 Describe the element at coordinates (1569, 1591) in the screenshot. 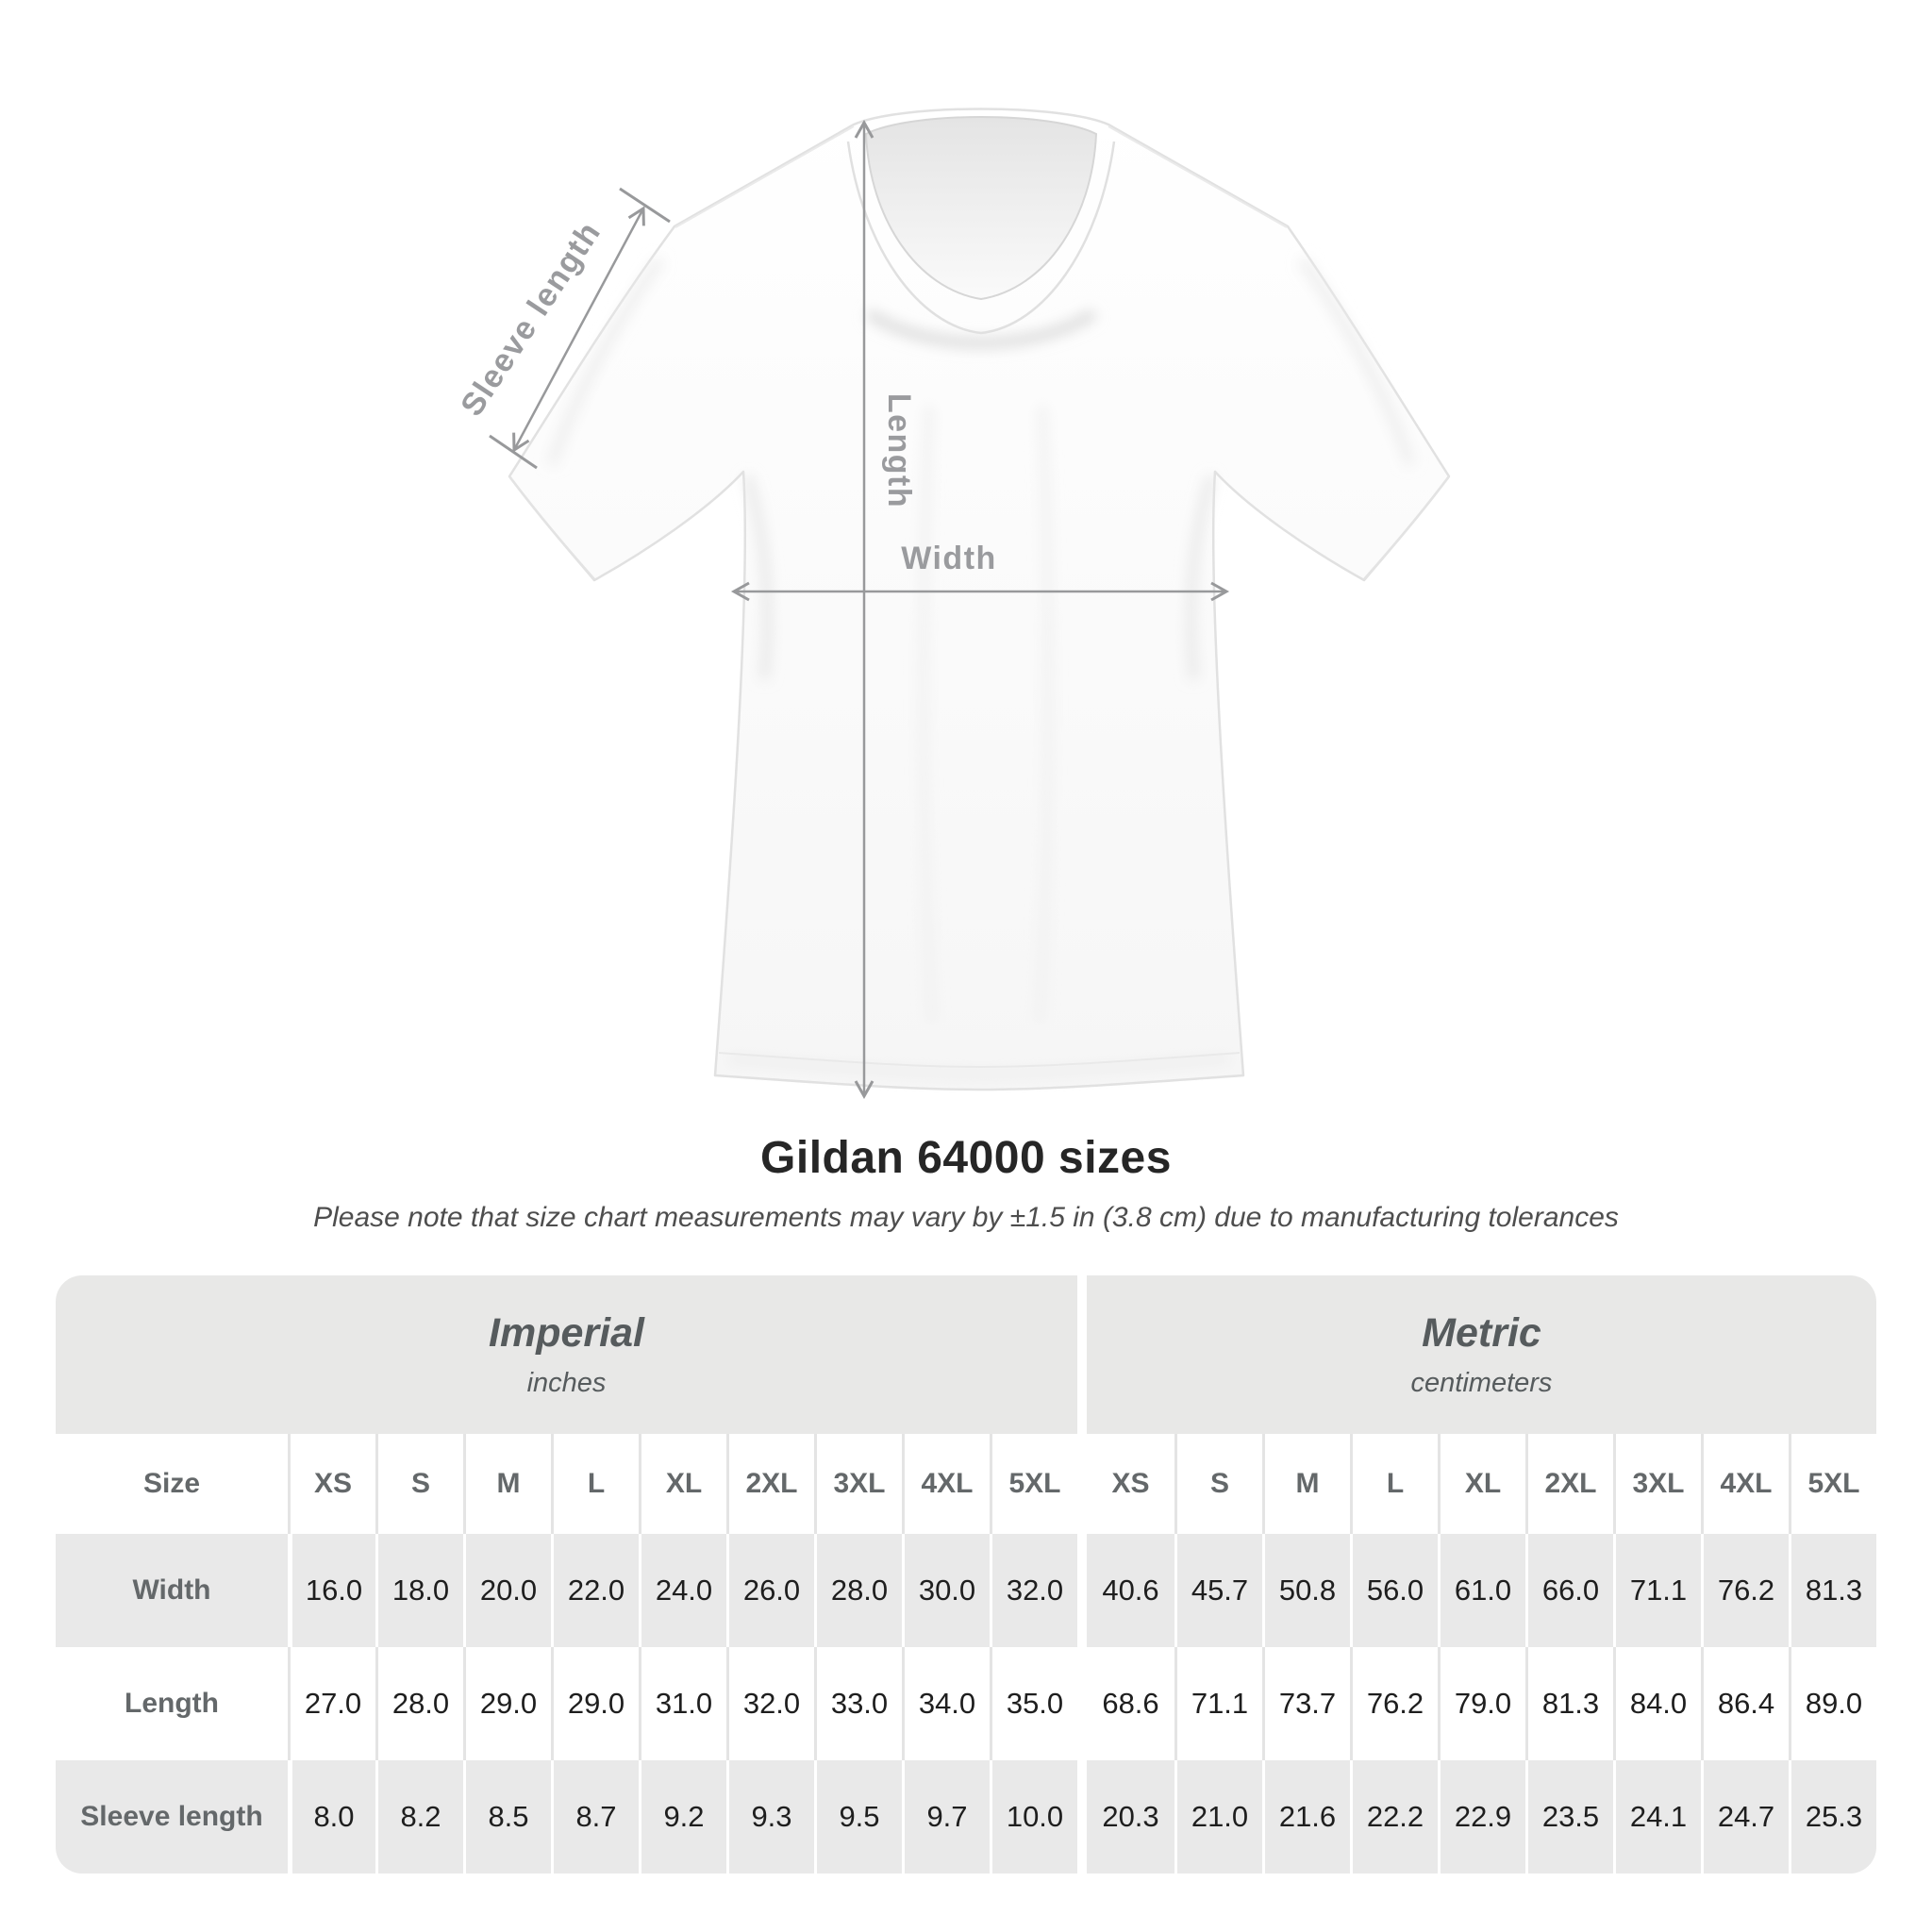

I see `cell-width-metric-2xl: 66.0` at that location.